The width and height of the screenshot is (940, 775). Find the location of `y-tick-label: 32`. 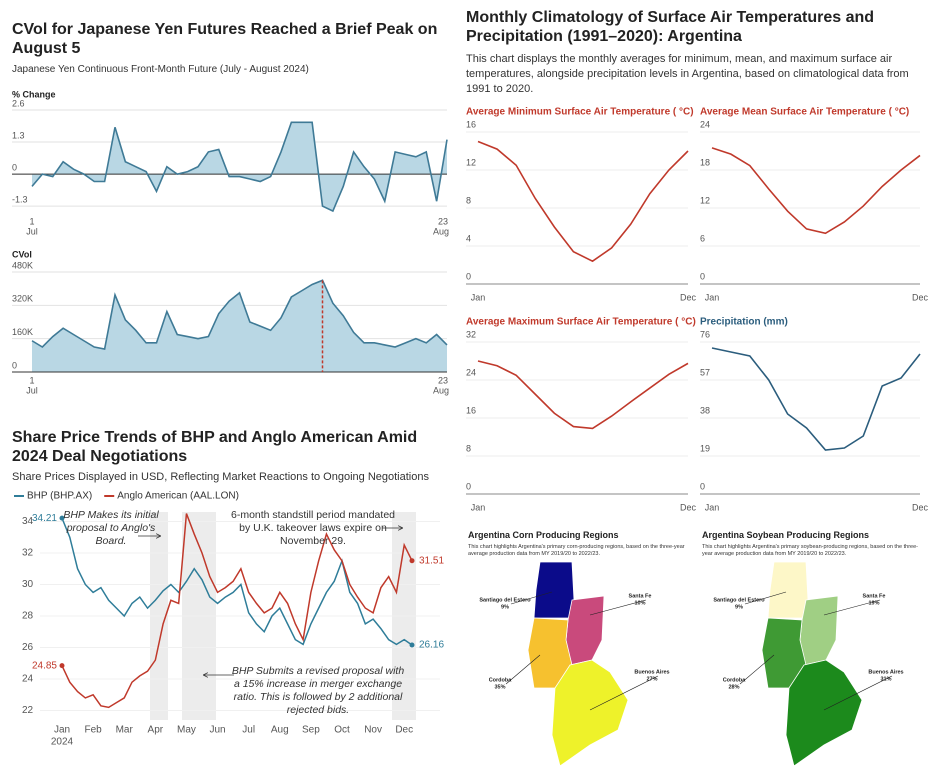

y-tick-label: 32 is located at coordinates (471, 334).